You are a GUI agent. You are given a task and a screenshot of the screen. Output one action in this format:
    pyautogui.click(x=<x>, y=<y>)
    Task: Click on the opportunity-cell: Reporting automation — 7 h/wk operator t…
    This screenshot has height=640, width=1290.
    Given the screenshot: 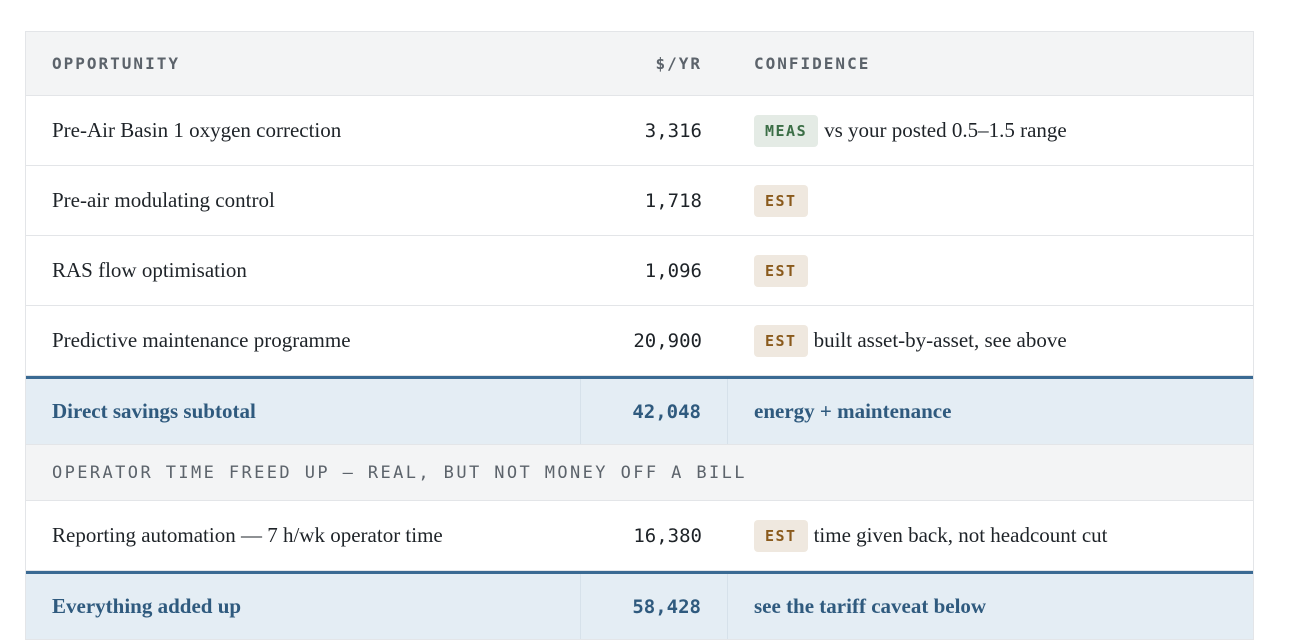 What is the action you would take?
    pyautogui.click(x=247, y=535)
    